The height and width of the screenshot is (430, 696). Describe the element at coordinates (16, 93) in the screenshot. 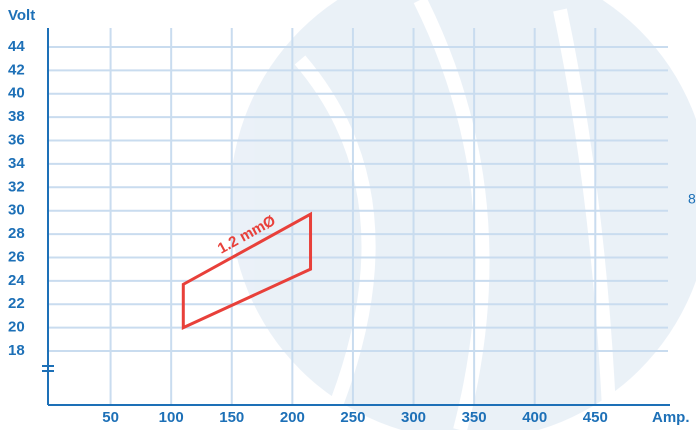

I see `y-tick-label: 40` at that location.